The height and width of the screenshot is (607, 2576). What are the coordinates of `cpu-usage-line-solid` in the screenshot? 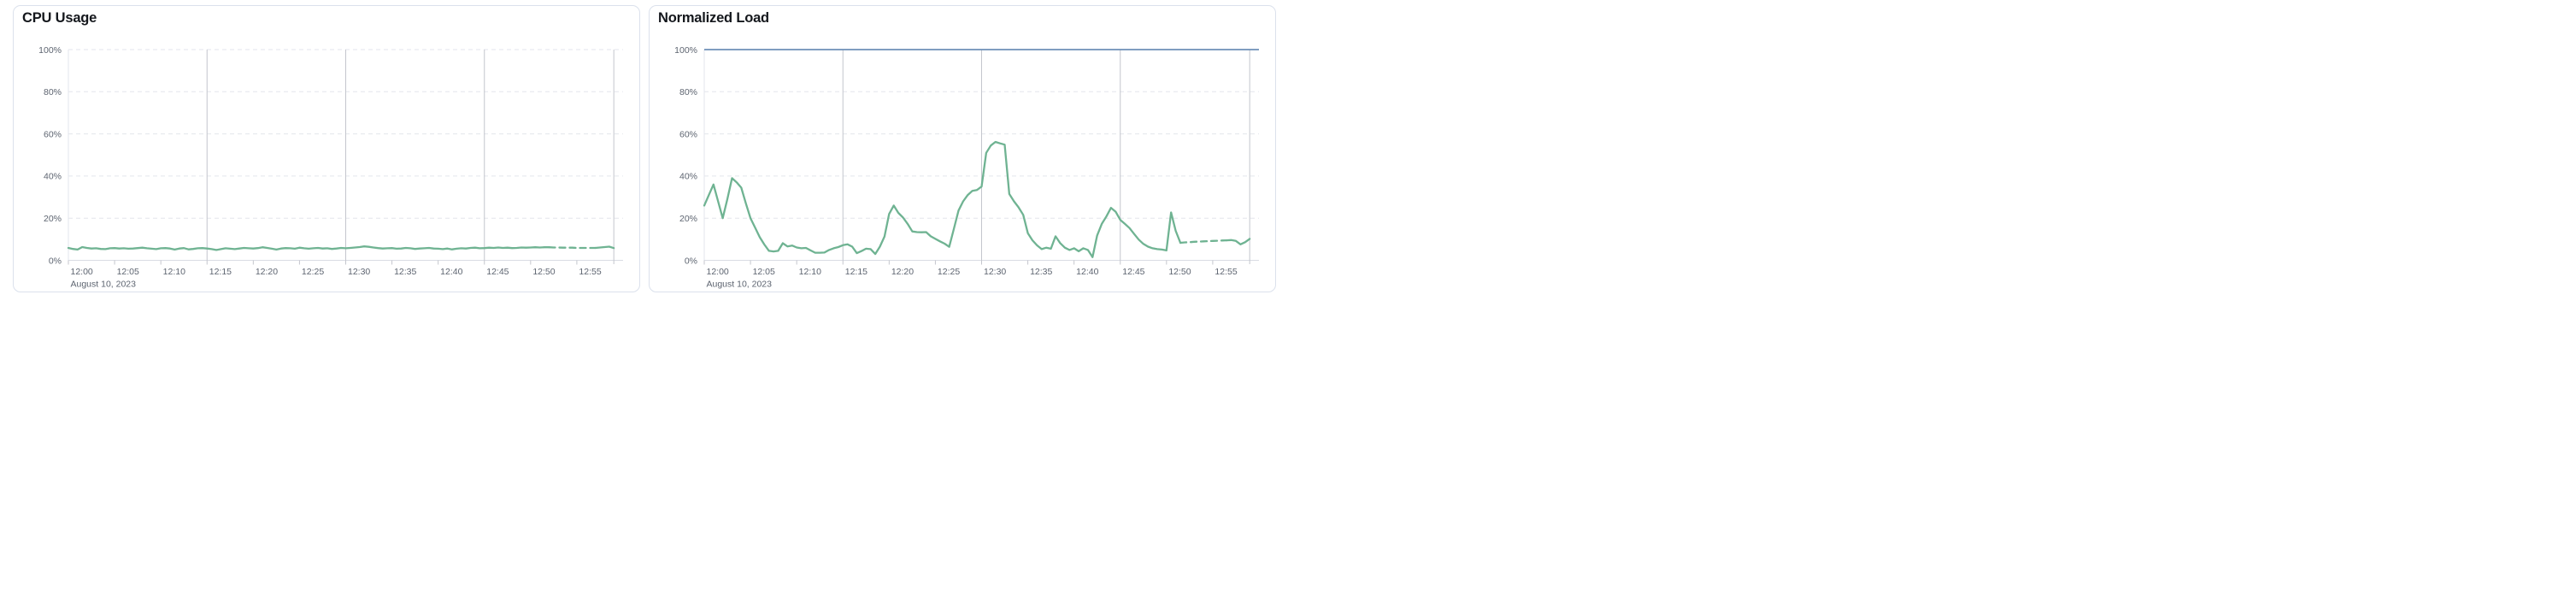 It's located at (308, 248).